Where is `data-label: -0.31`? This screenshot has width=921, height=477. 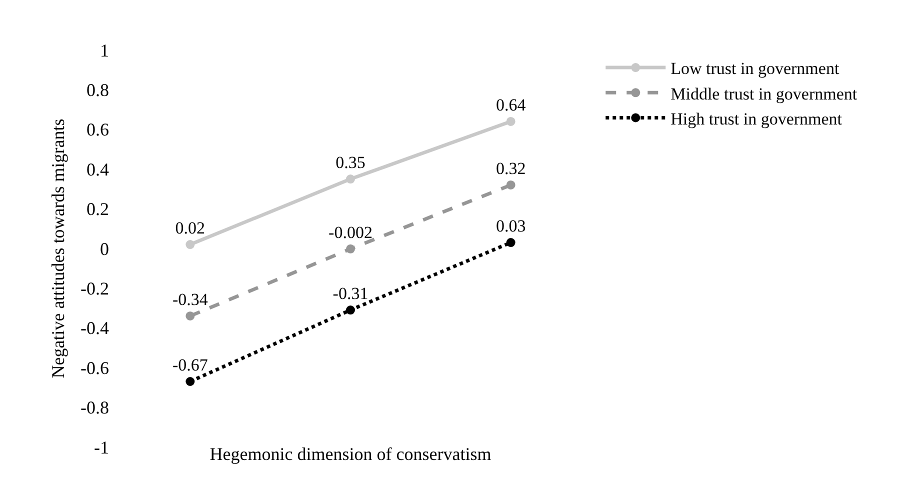
data-label: -0.31 is located at coordinates (350, 294).